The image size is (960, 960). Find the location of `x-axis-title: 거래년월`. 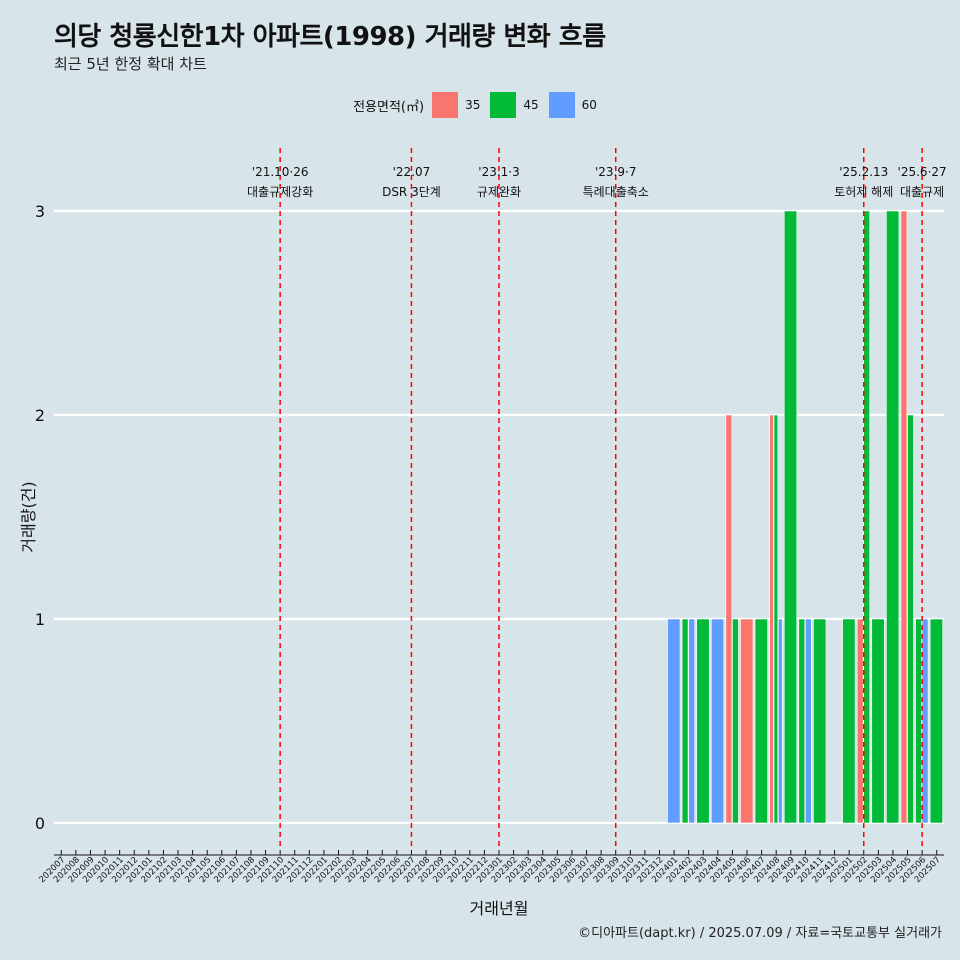

x-axis-title: 거래년월 is located at coordinates (499, 908).